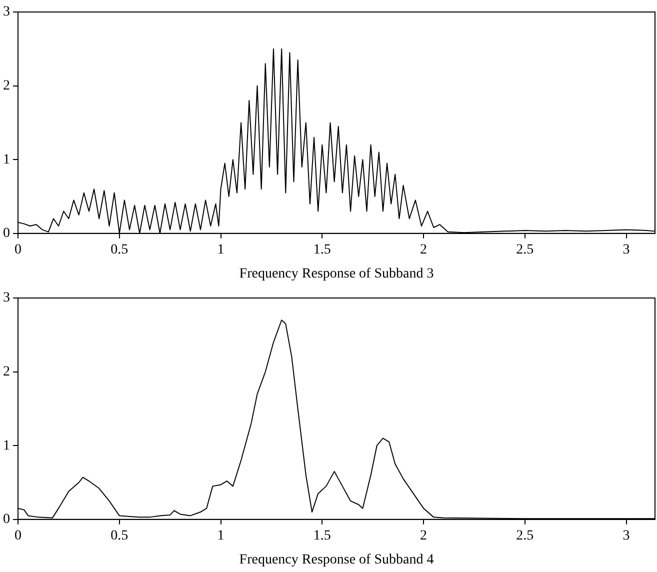 This screenshot has height=572, width=657. Describe the element at coordinates (336, 560) in the screenshot. I see `x-axis-title: Frequency Response of Subband 4` at that location.